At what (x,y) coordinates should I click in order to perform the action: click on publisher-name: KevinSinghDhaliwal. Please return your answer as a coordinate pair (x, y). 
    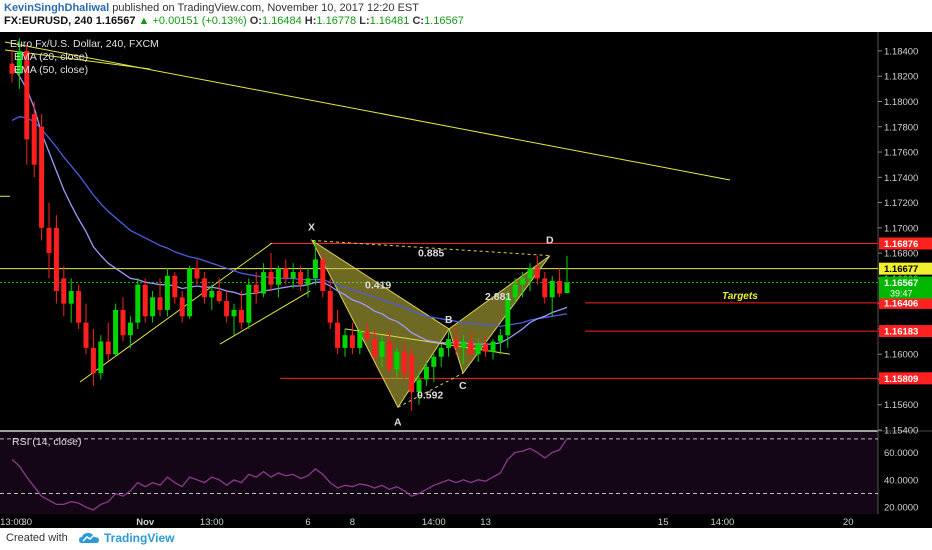
    Looking at the image, I should click on (57, 8).